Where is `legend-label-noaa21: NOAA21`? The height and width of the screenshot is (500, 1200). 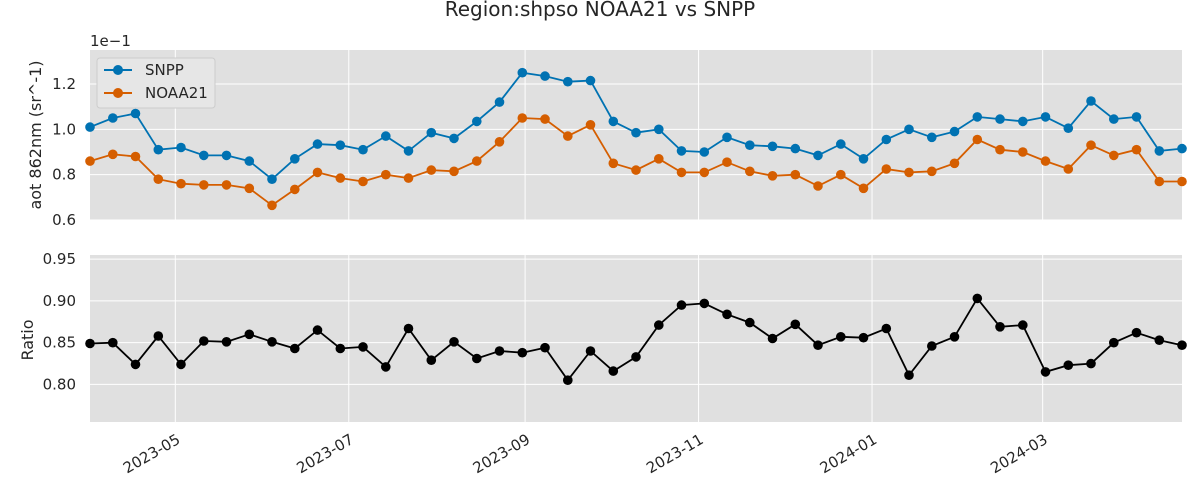
legend-label-noaa21: NOAA21 is located at coordinates (176, 93).